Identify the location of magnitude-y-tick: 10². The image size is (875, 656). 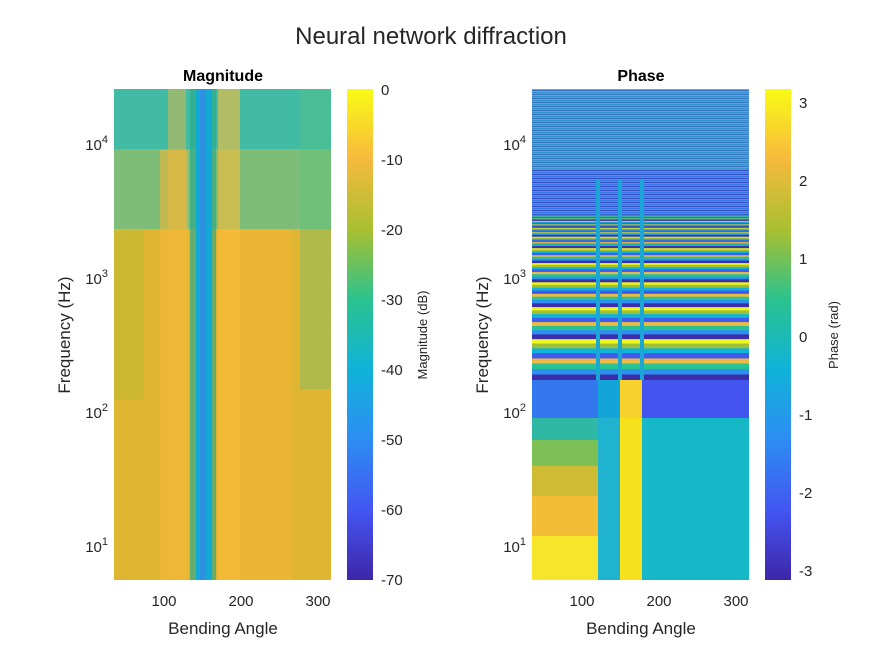
(96, 412).